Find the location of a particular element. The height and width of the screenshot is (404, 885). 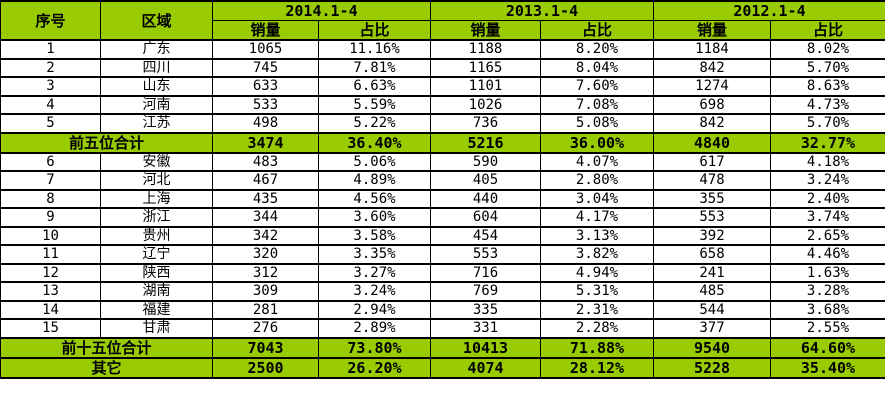

row-number-cell: 12 is located at coordinates (50, 272).